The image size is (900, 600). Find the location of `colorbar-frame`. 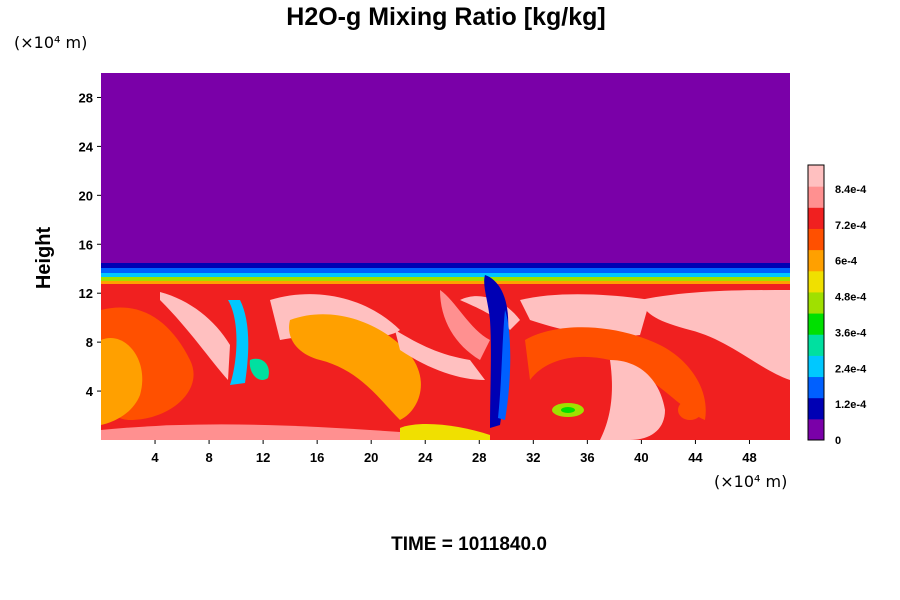

colorbar-frame is located at coordinates (816, 302).